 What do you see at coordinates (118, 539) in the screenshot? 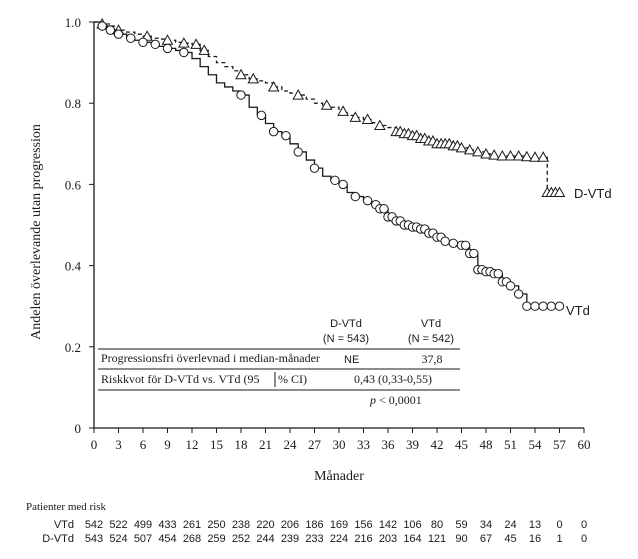
I see `risk-value-d-vtd: 524` at bounding box center [118, 539].